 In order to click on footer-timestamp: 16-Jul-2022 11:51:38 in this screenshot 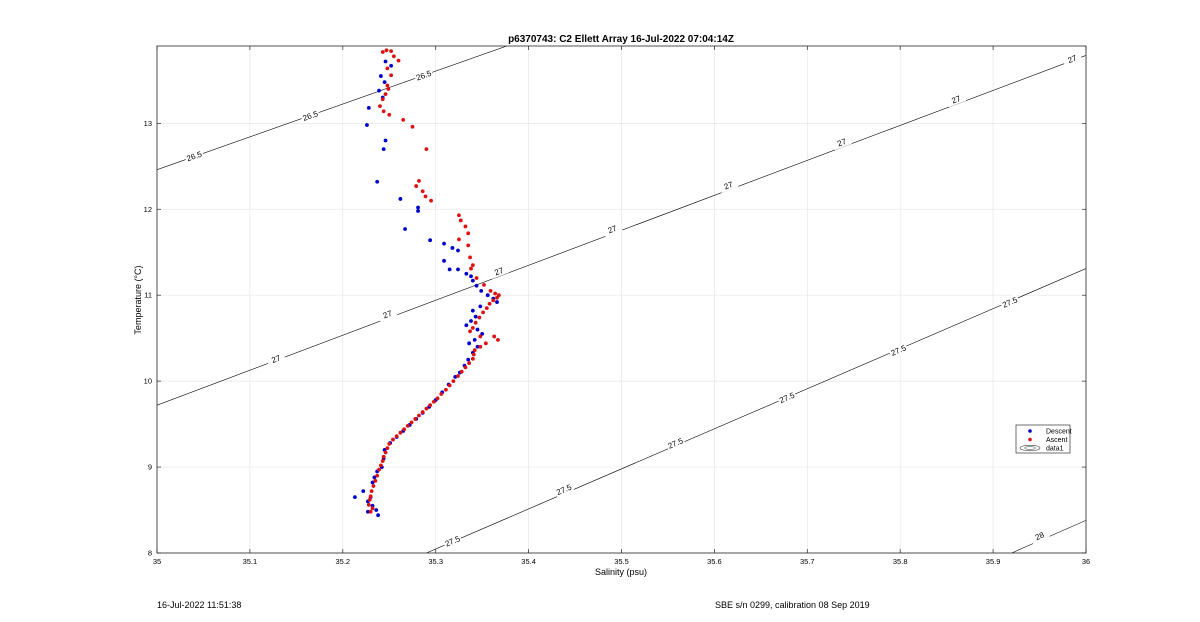, I will do `click(199, 605)`.